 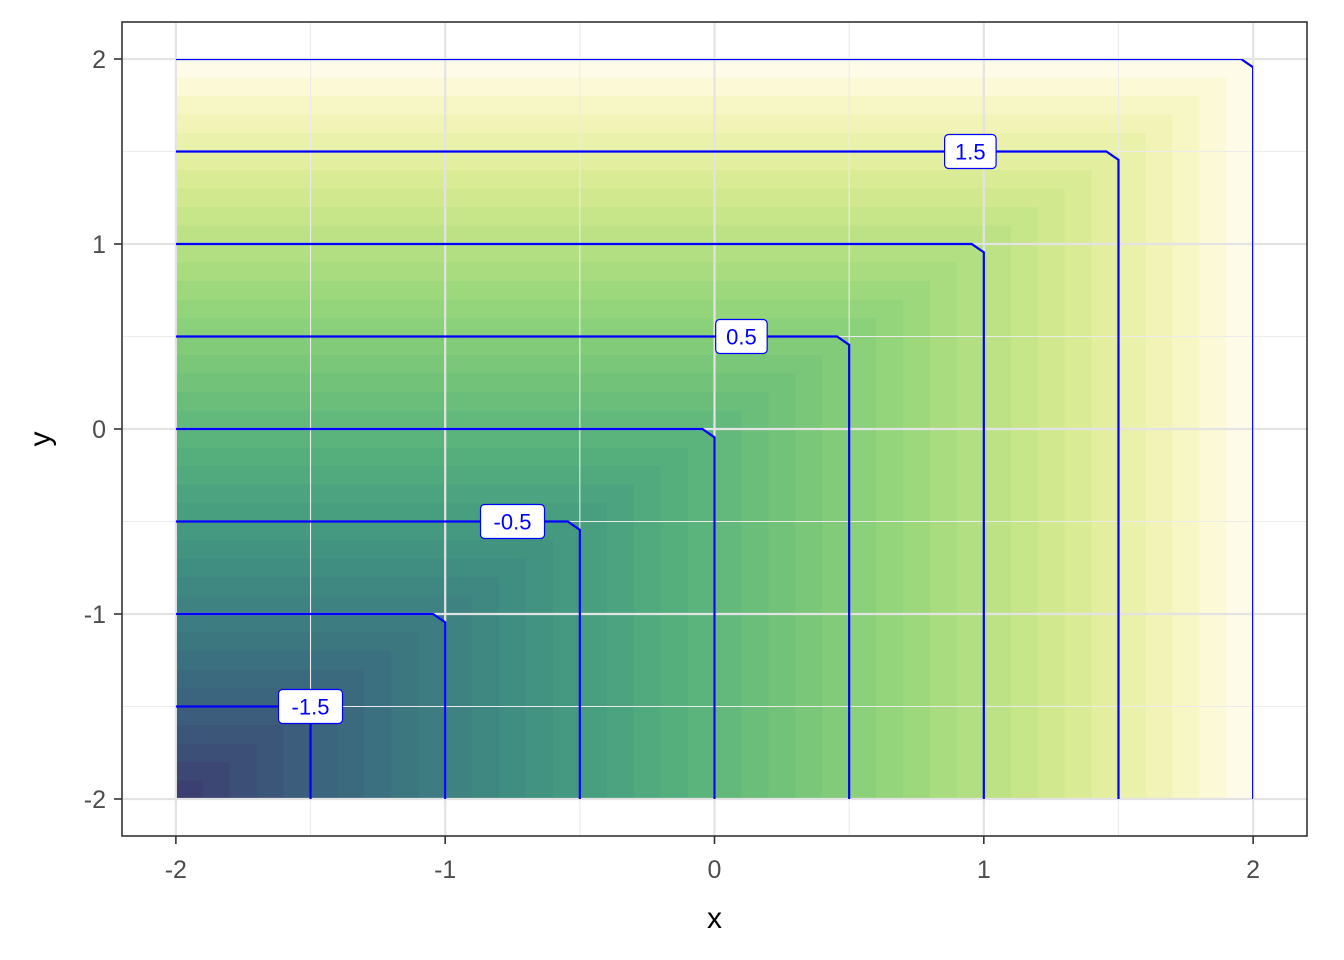 What do you see at coordinates (714, 918) in the screenshot?
I see `x-axis-title: x` at bounding box center [714, 918].